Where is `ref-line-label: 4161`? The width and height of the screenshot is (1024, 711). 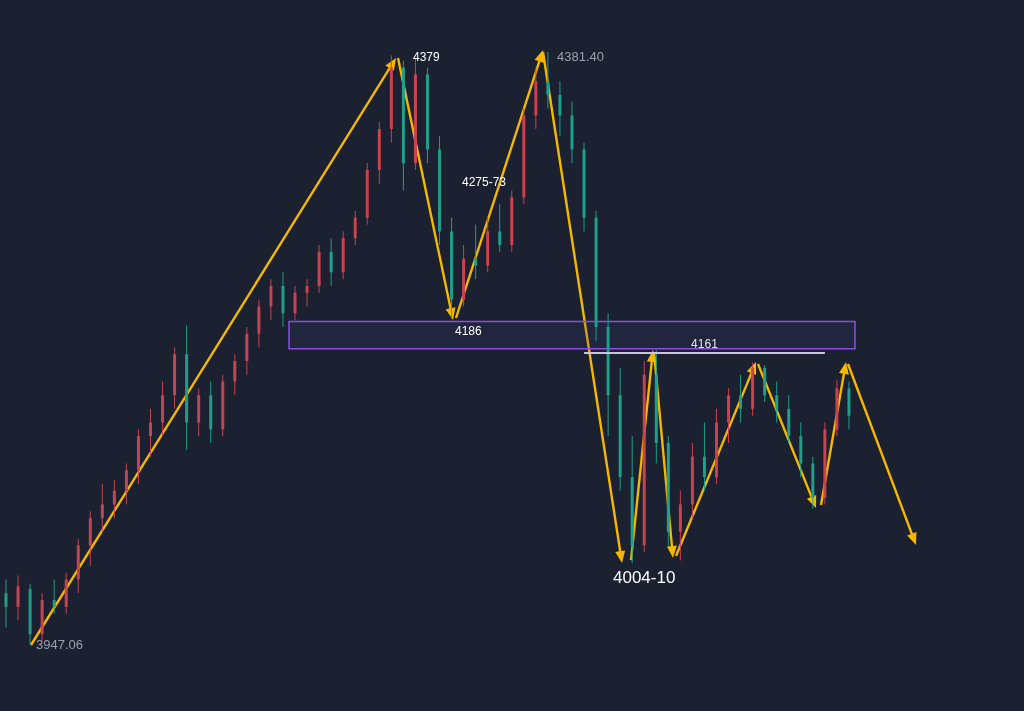 ref-line-label: 4161 is located at coordinates (705, 343).